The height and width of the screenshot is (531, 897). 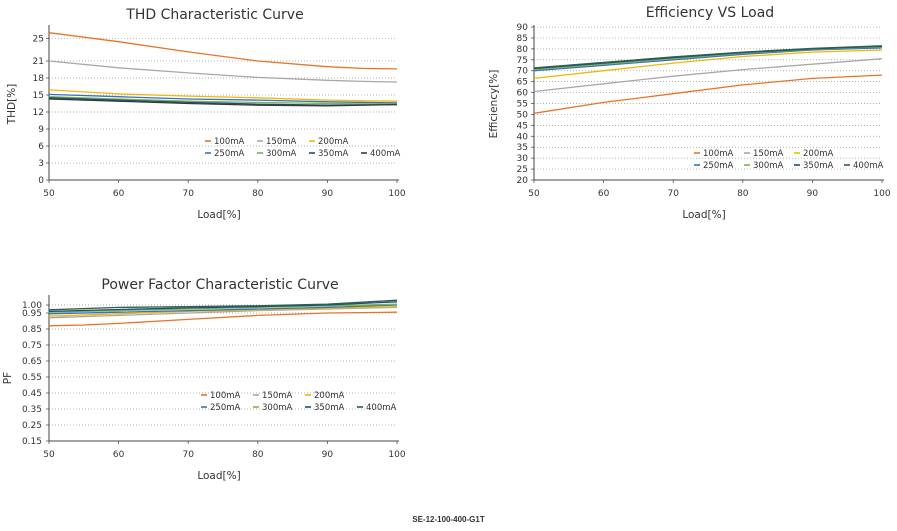 What do you see at coordinates (32, 346) in the screenshot?
I see `y-tick-label: 0.75` at bounding box center [32, 346].